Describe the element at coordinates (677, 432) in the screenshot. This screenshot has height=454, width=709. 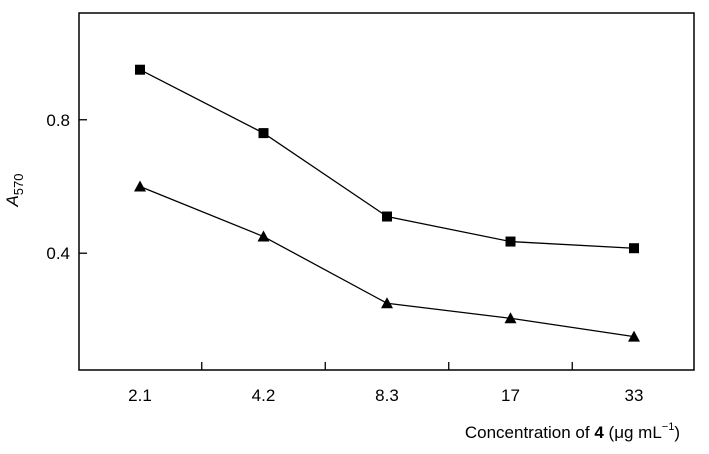
I see `x-axis-title-unit-close: )` at that location.